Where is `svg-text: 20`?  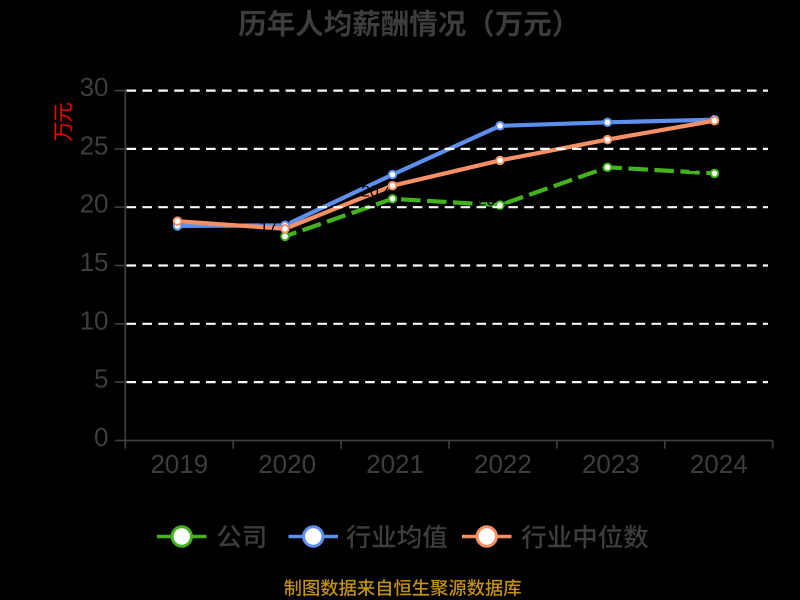
svg-text: 20 is located at coordinates (94, 204).